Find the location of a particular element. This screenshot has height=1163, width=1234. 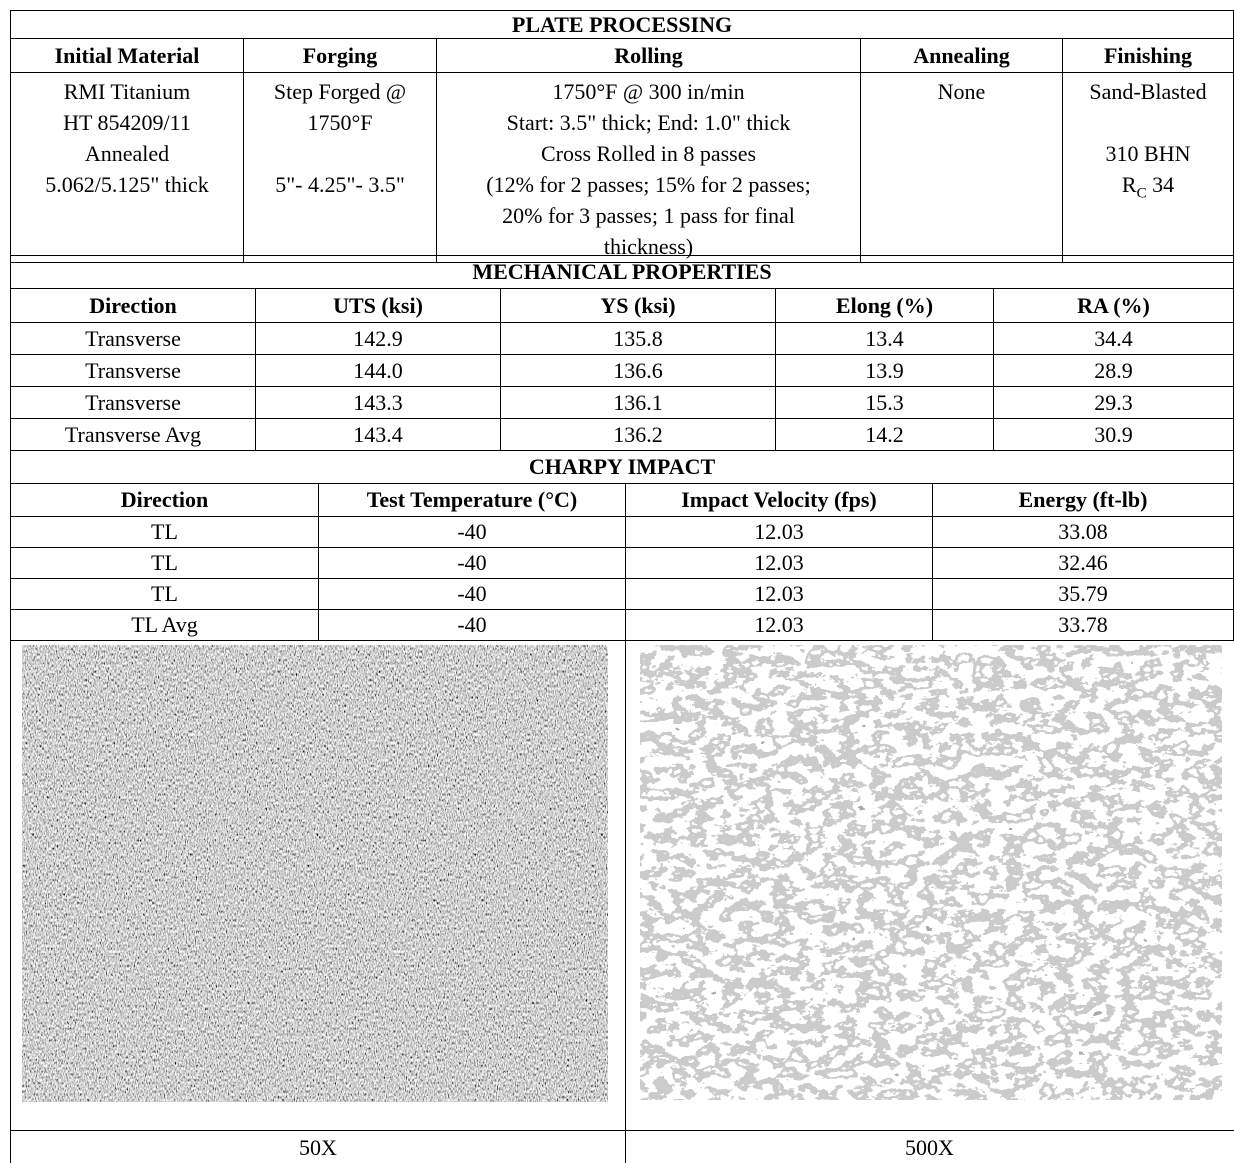

column-header: Elong (%) is located at coordinates (884, 305).